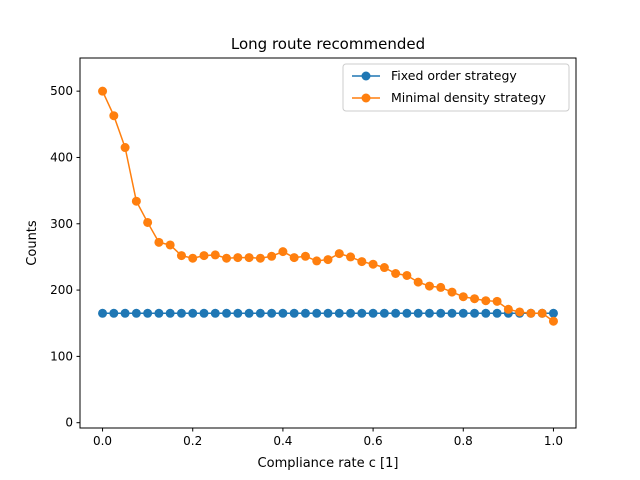 The image size is (640, 480). Describe the element at coordinates (192, 441) in the screenshot. I see `x-tick-label: 0.2` at that location.